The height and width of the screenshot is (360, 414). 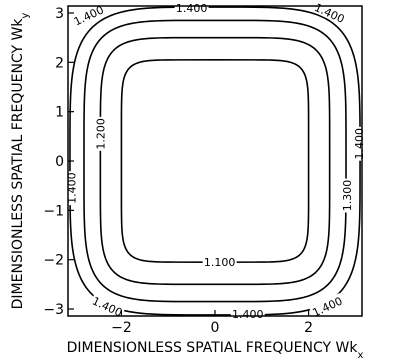 What do you see at coordinates (121, 328) in the screenshot?
I see `x-tick-label: −2` at bounding box center [121, 328].